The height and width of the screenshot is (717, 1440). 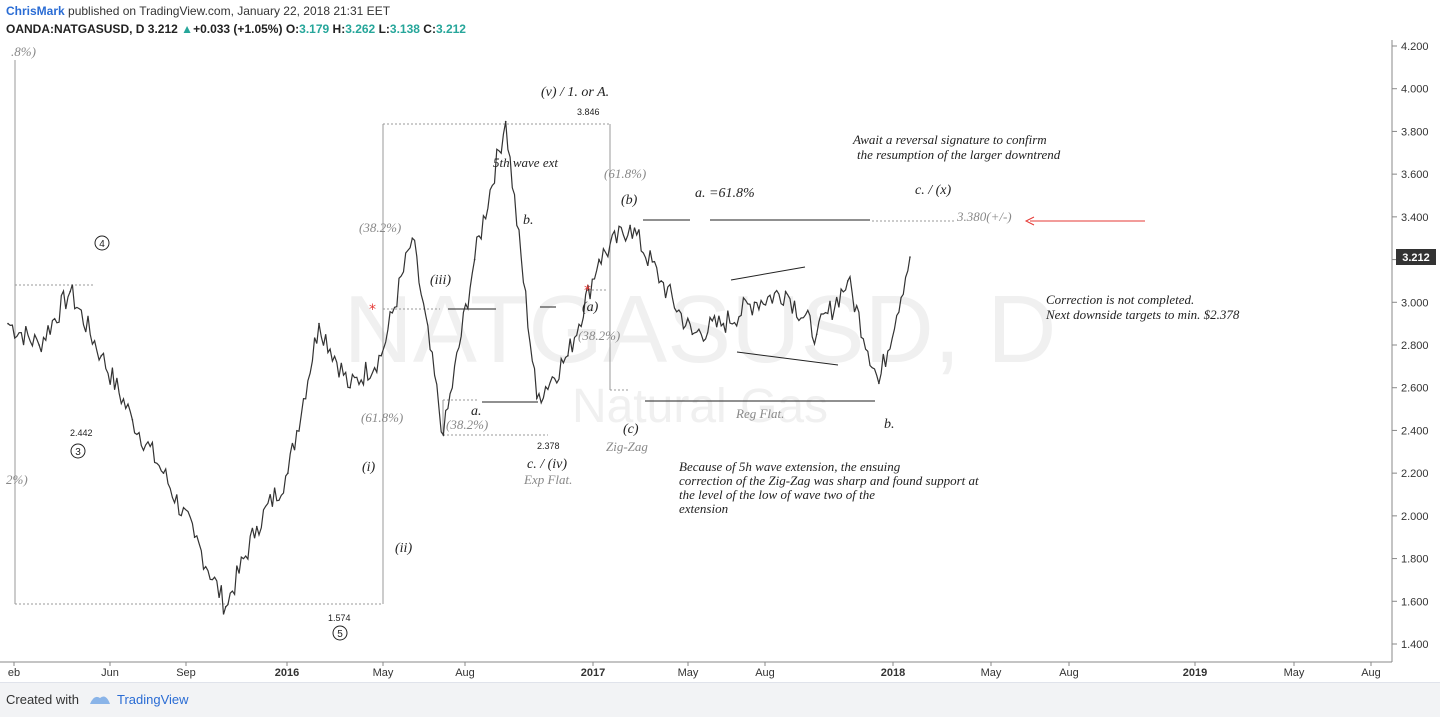 I want to click on footer: Created with TradingView, so click(x=720, y=699).